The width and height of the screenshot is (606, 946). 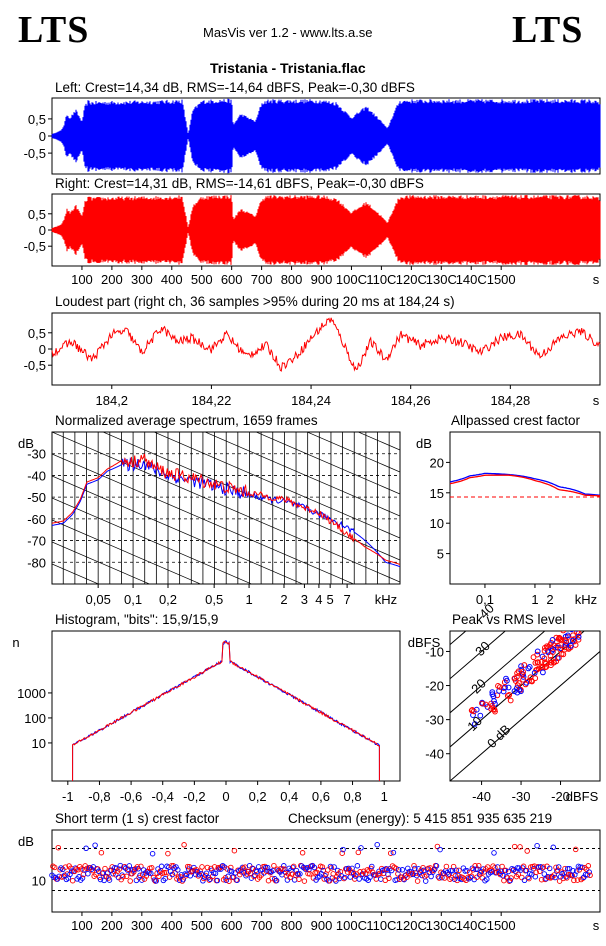 I want to click on peak-rms-diagonals, so click(x=525, y=706).